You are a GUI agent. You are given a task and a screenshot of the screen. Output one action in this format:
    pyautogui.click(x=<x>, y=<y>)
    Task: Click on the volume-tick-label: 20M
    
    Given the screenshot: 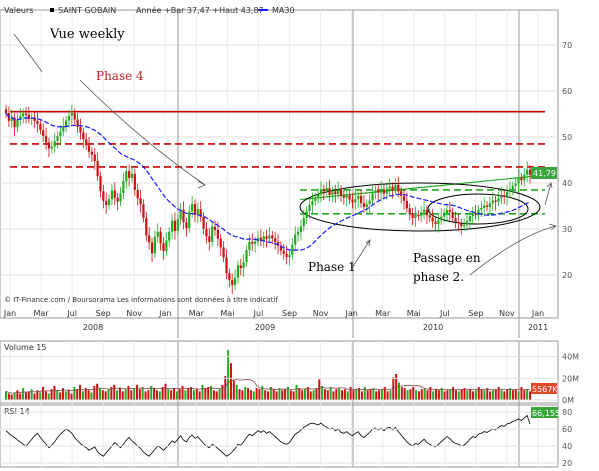 What is the action you would take?
    pyautogui.click(x=570, y=378)
    